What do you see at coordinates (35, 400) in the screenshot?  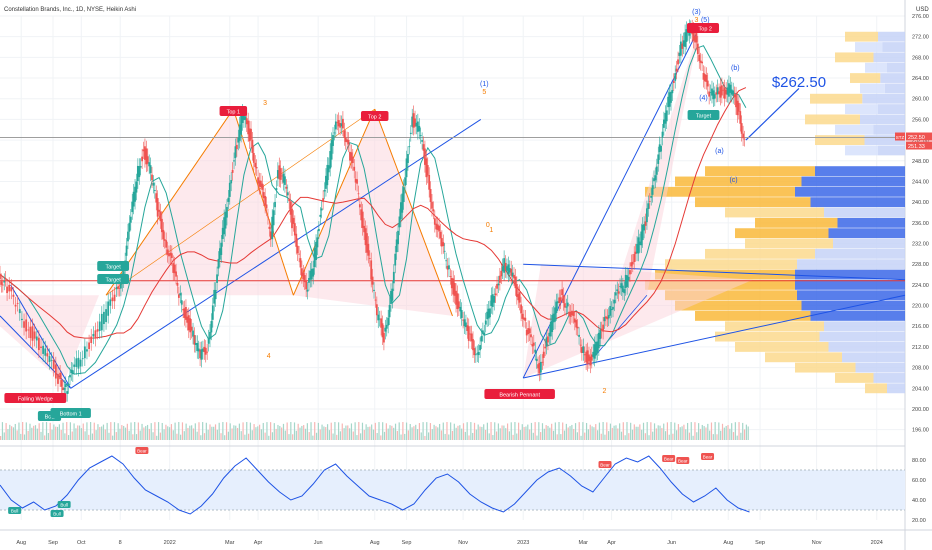 I see `signal-tag-text: Falling Wedge` at bounding box center [35, 400].